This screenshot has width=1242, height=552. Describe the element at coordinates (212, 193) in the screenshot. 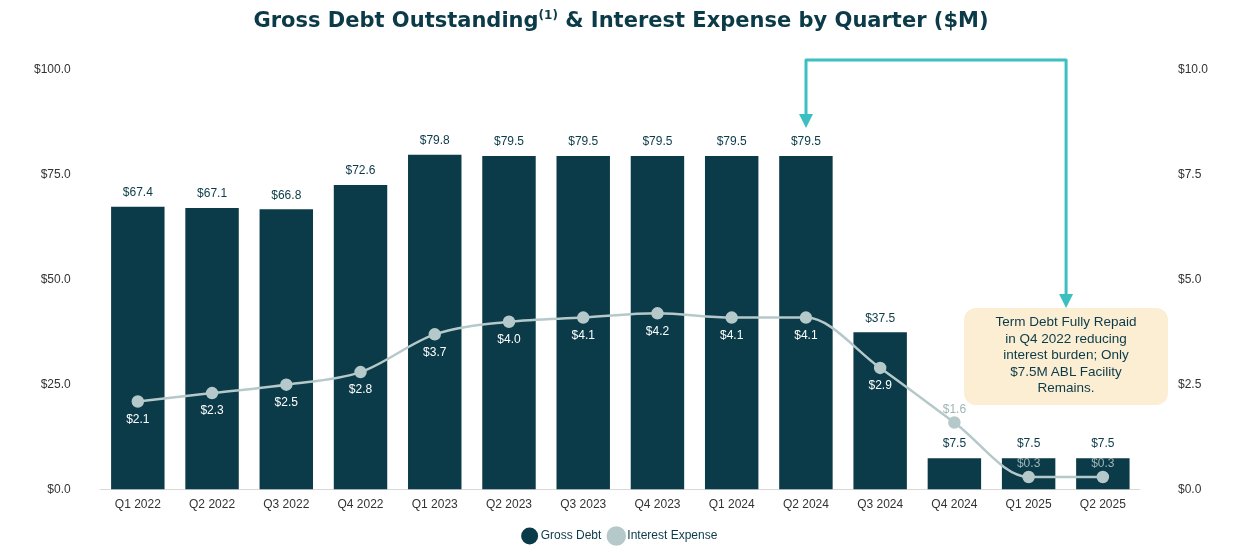

I see `data-label: $67.1` at that location.